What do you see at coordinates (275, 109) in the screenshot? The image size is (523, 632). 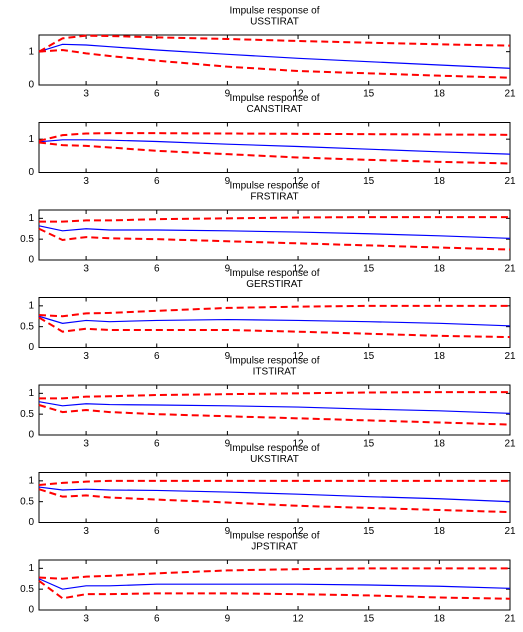 I see `chart-subtitle: CANSTIRAT` at bounding box center [275, 109].